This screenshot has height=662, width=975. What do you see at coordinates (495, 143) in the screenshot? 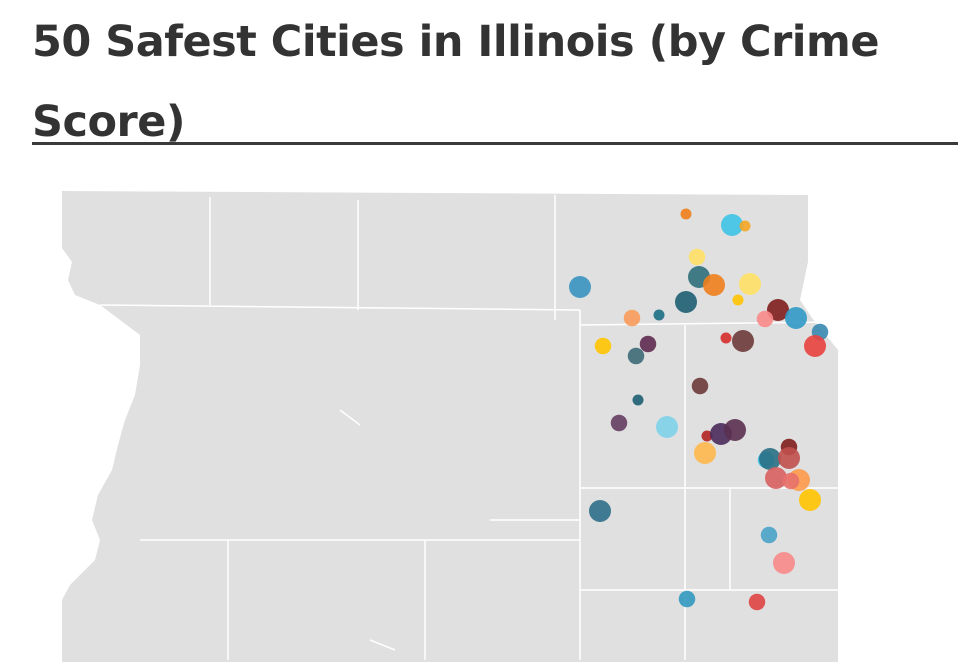
I see `title-divider` at bounding box center [495, 143].